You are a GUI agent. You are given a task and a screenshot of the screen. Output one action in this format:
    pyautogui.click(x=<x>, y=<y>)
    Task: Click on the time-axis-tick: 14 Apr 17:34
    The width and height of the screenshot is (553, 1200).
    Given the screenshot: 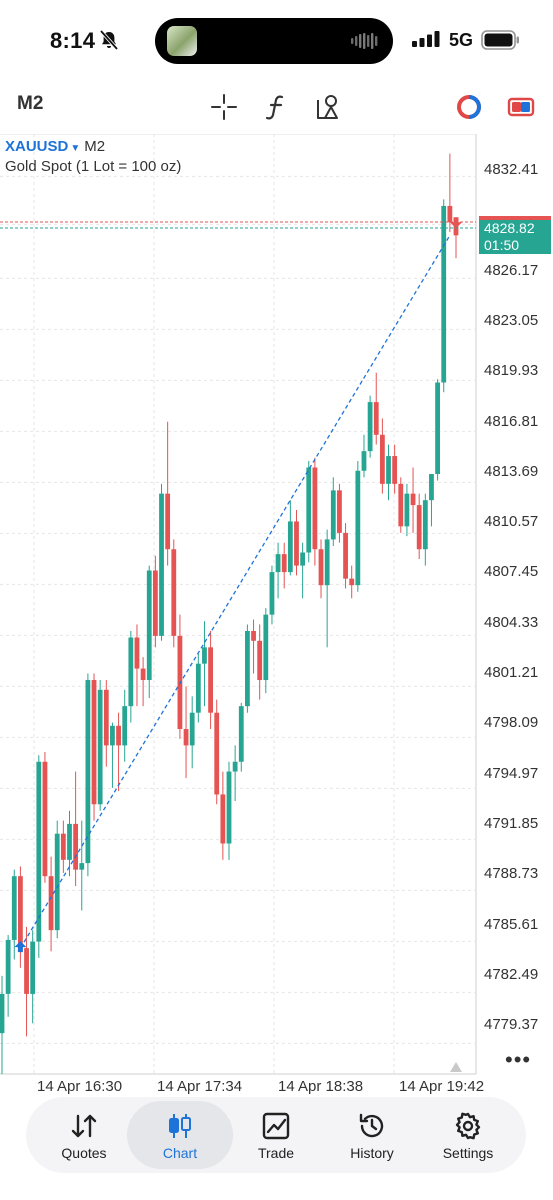 What is the action you would take?
    pyautogui.click(x=200, y=1086)
    